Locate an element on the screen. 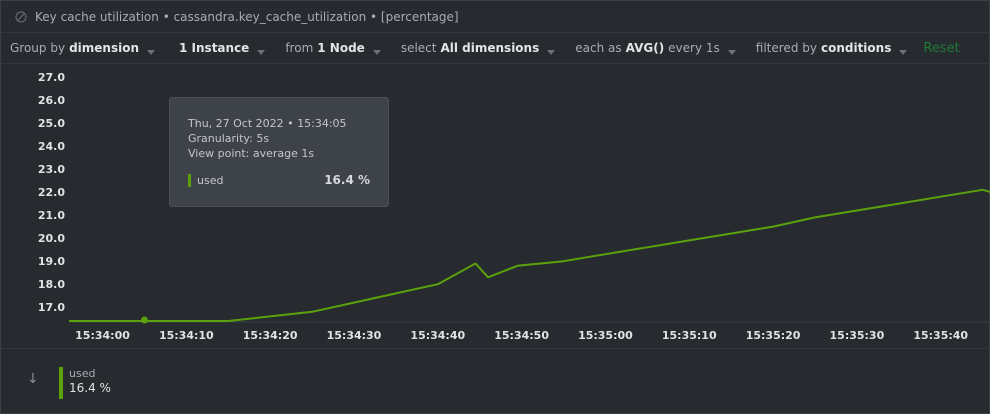 The width and height of the screenshot is (990, 414). group-by-value: dimension is located at coordinates (104, 48).